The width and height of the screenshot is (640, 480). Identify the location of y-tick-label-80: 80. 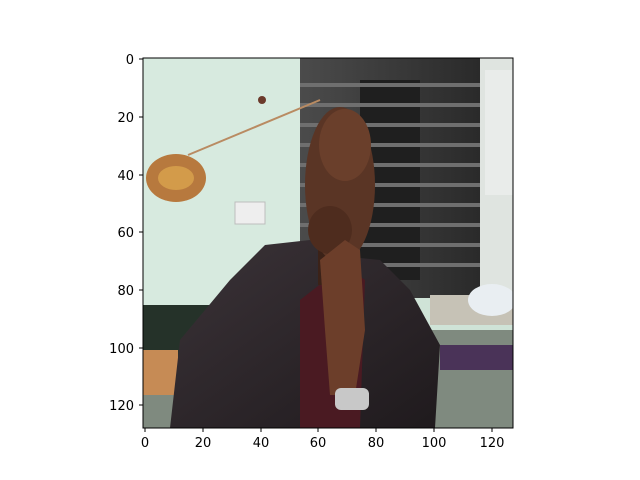
(125, 291).